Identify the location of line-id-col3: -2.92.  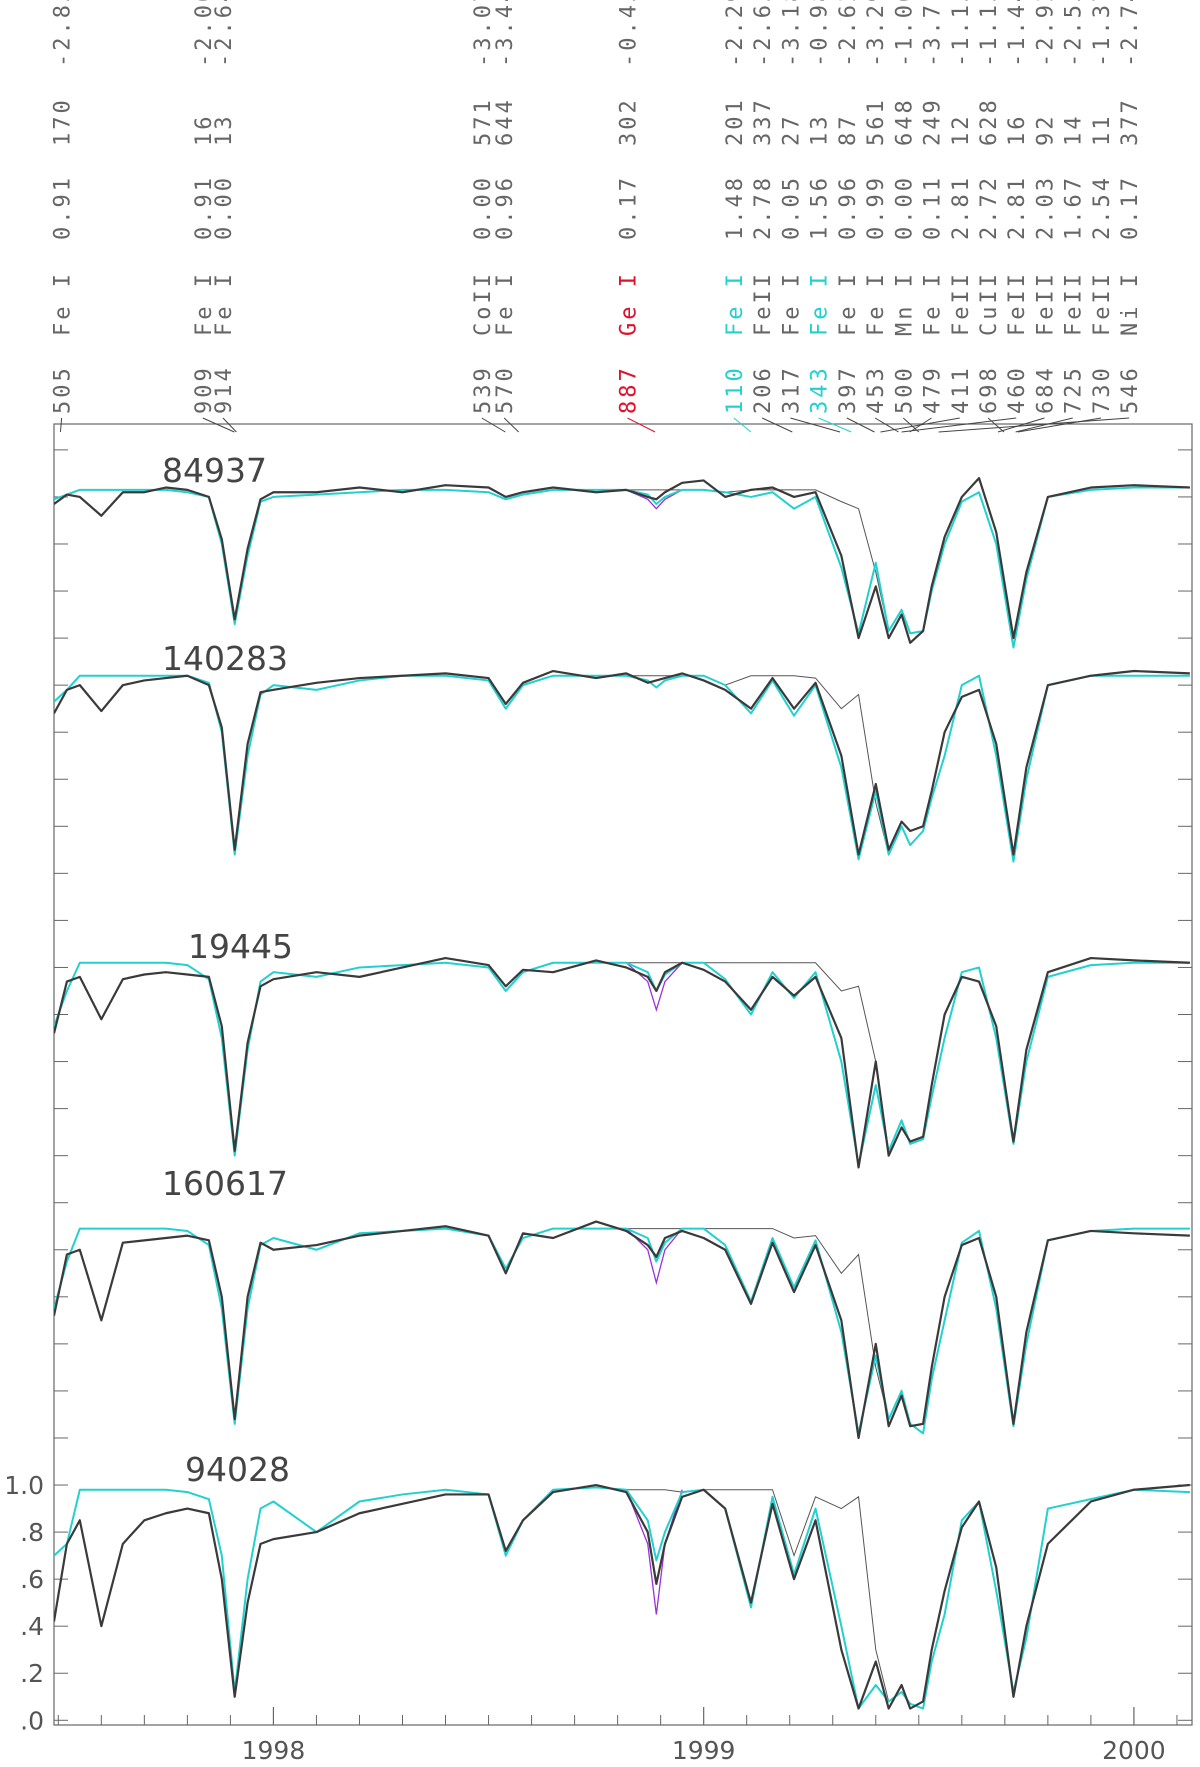
(1045, 33).